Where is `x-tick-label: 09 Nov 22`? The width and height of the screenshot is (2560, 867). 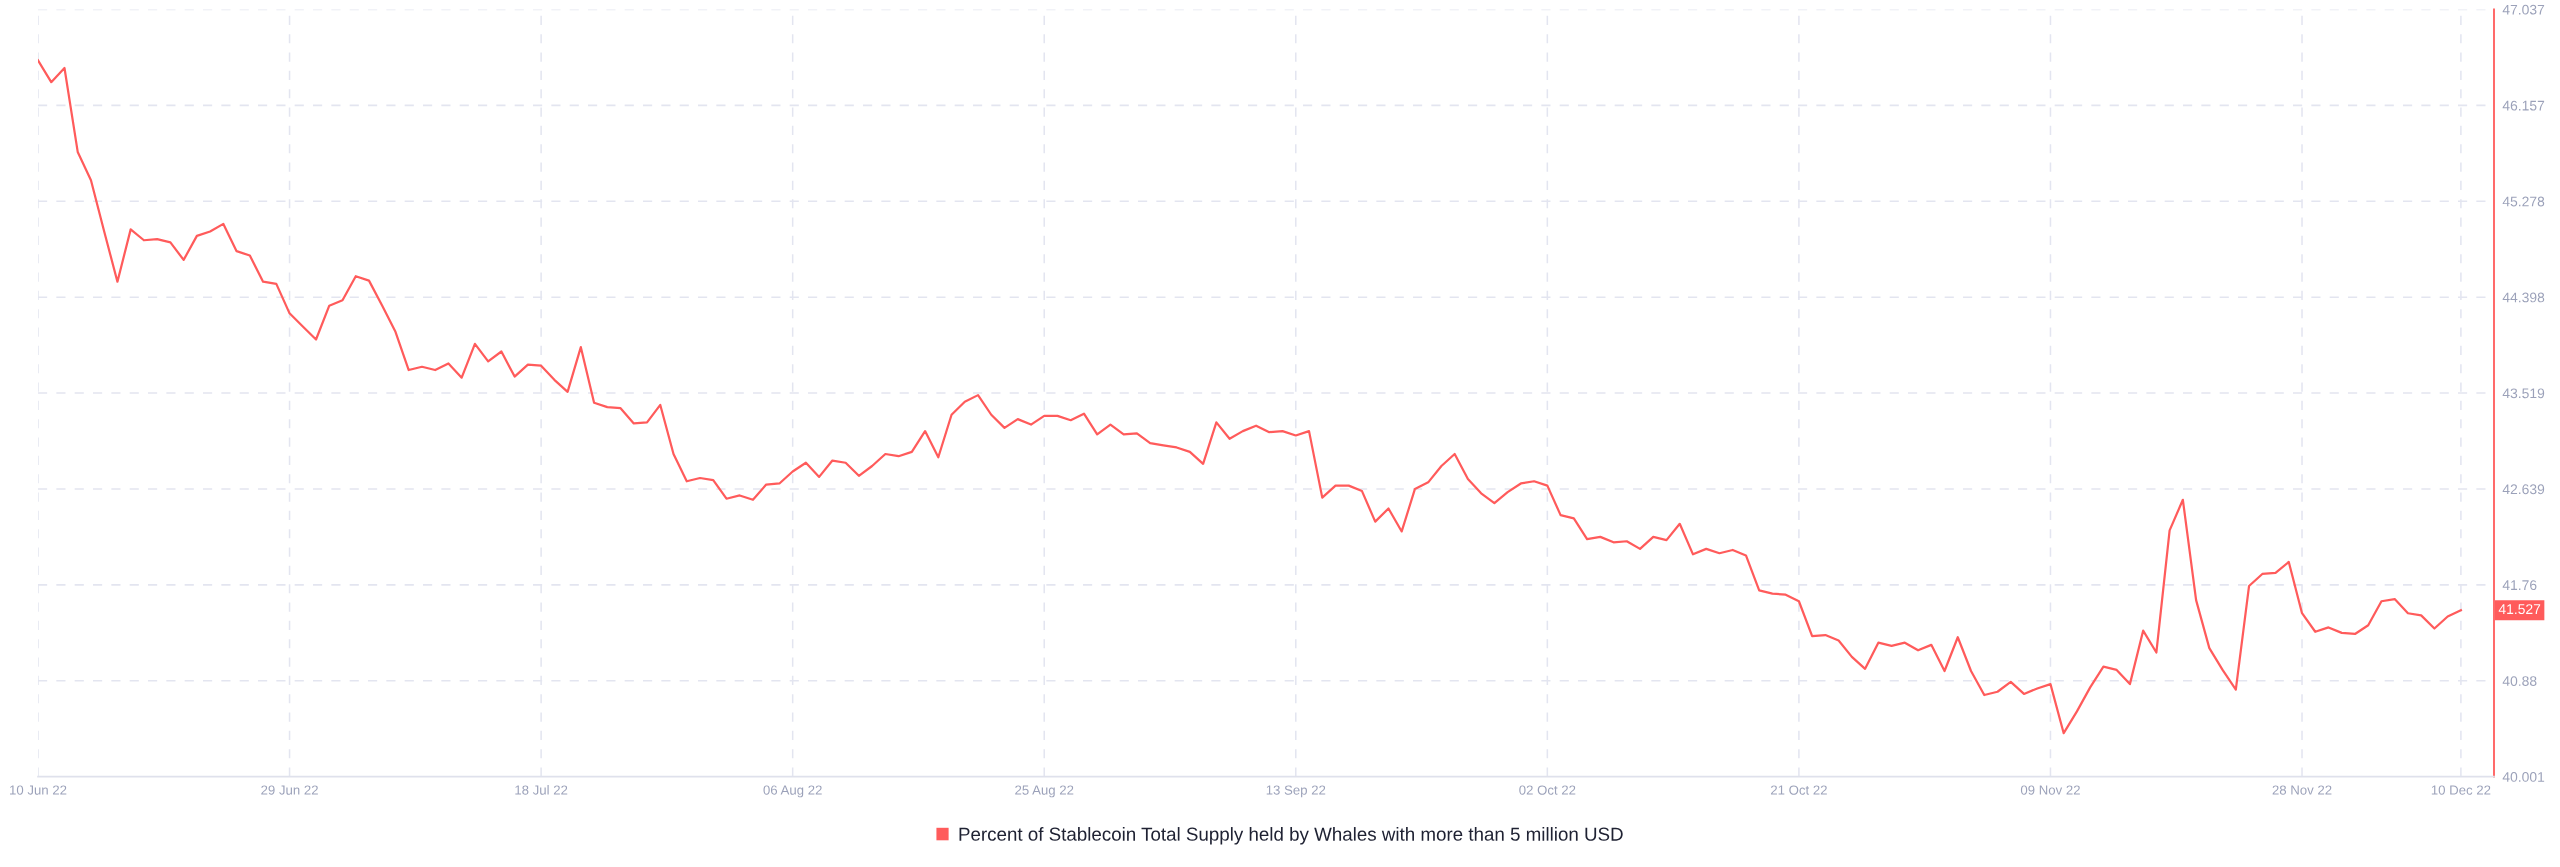
x-tick-label: 09 Nov 22 is located at coordinates (2050, 790).